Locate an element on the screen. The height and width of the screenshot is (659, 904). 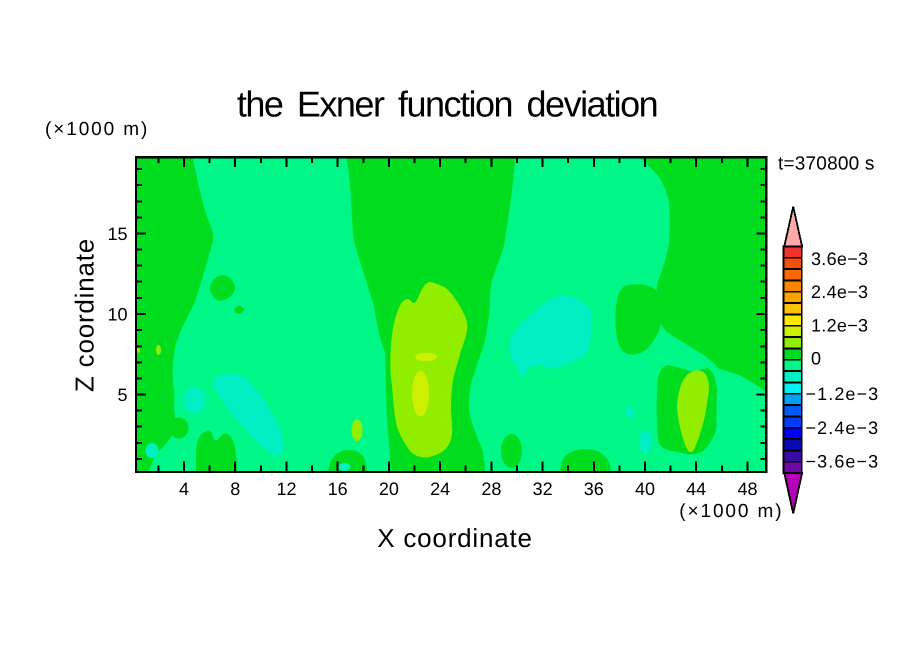
svg-text: 1.2e−3 is located at coordinates (839, 326).